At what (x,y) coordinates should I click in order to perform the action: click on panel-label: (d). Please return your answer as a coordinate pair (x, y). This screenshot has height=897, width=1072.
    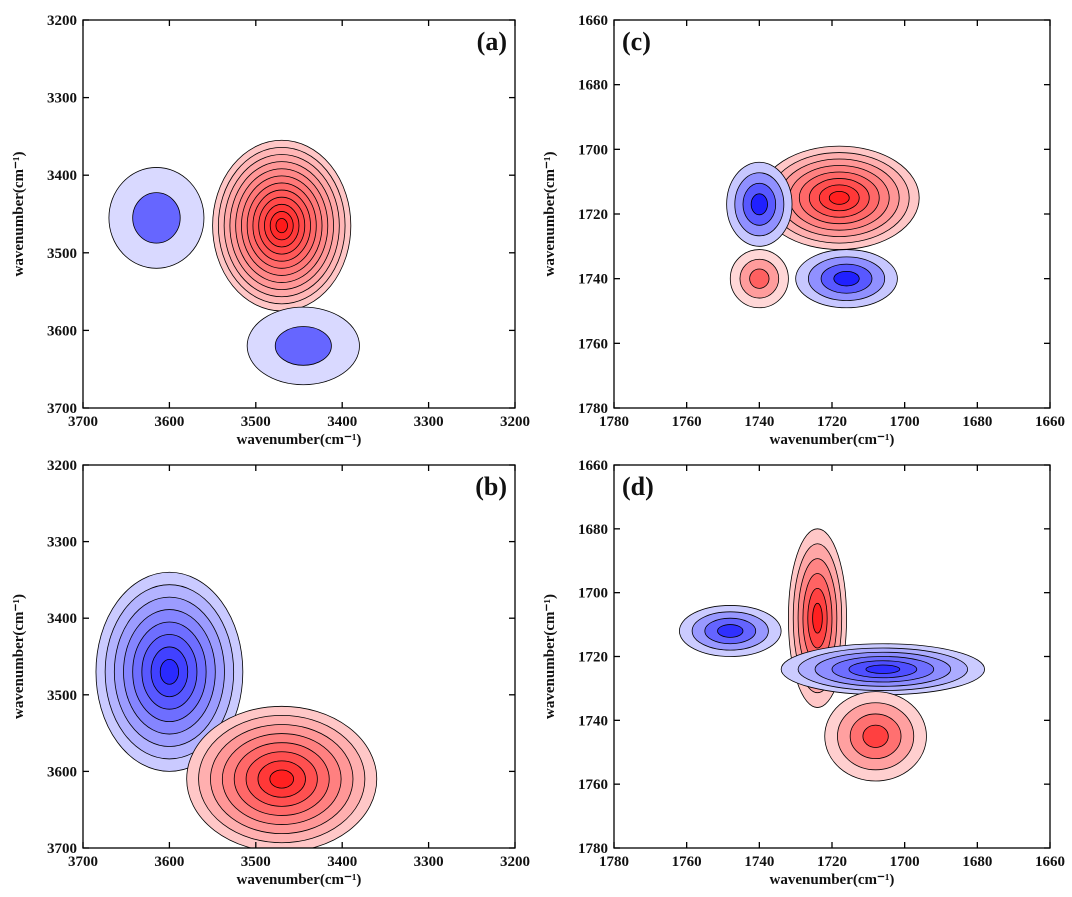
    Looking at the image, I should click on (638, 486).